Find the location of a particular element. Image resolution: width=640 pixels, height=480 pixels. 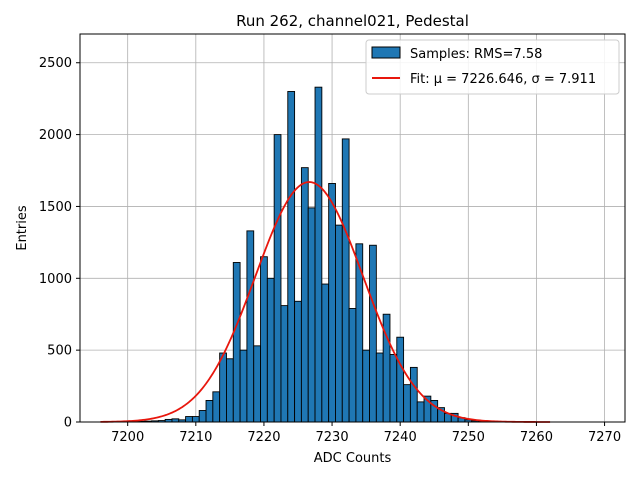

y-tick-label: 1500 is located at coordinates (55, 207).